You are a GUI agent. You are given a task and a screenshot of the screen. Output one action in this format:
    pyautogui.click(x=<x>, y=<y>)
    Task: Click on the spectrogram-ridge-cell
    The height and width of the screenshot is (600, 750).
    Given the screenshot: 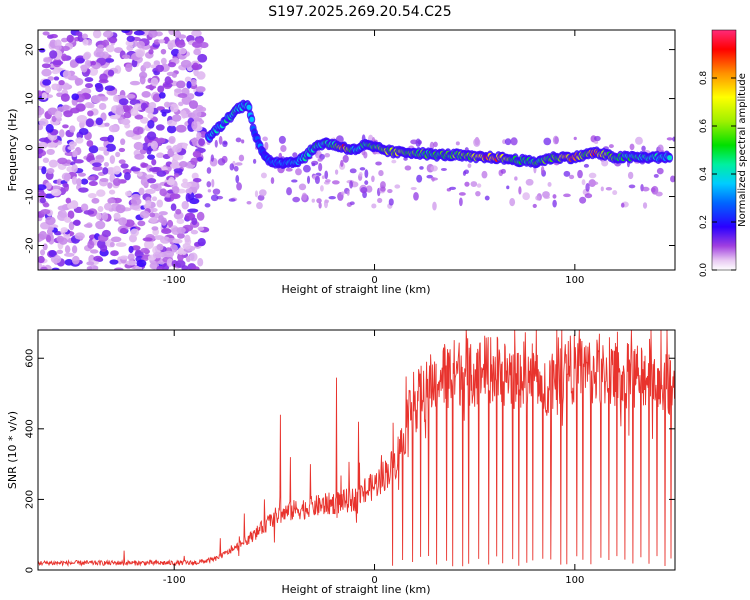 What is the action you would take?
    pyautogui.click(x=252, y=119)
    